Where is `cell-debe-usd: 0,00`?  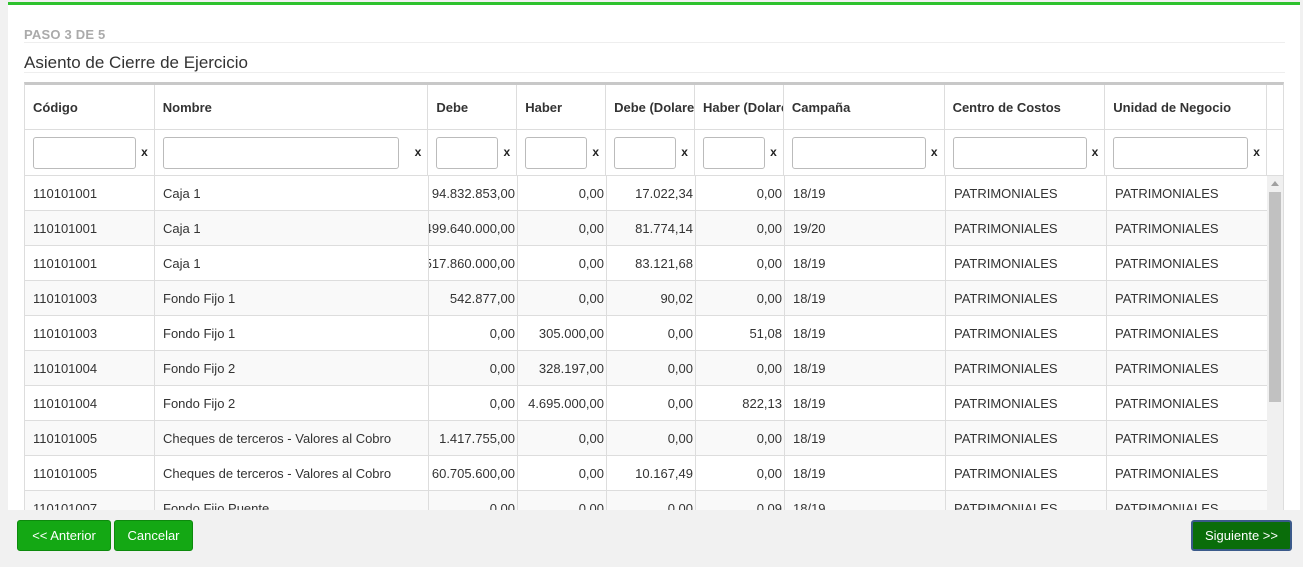
cell-debe-usd: 0,00 is located at coordinates (651, 502).